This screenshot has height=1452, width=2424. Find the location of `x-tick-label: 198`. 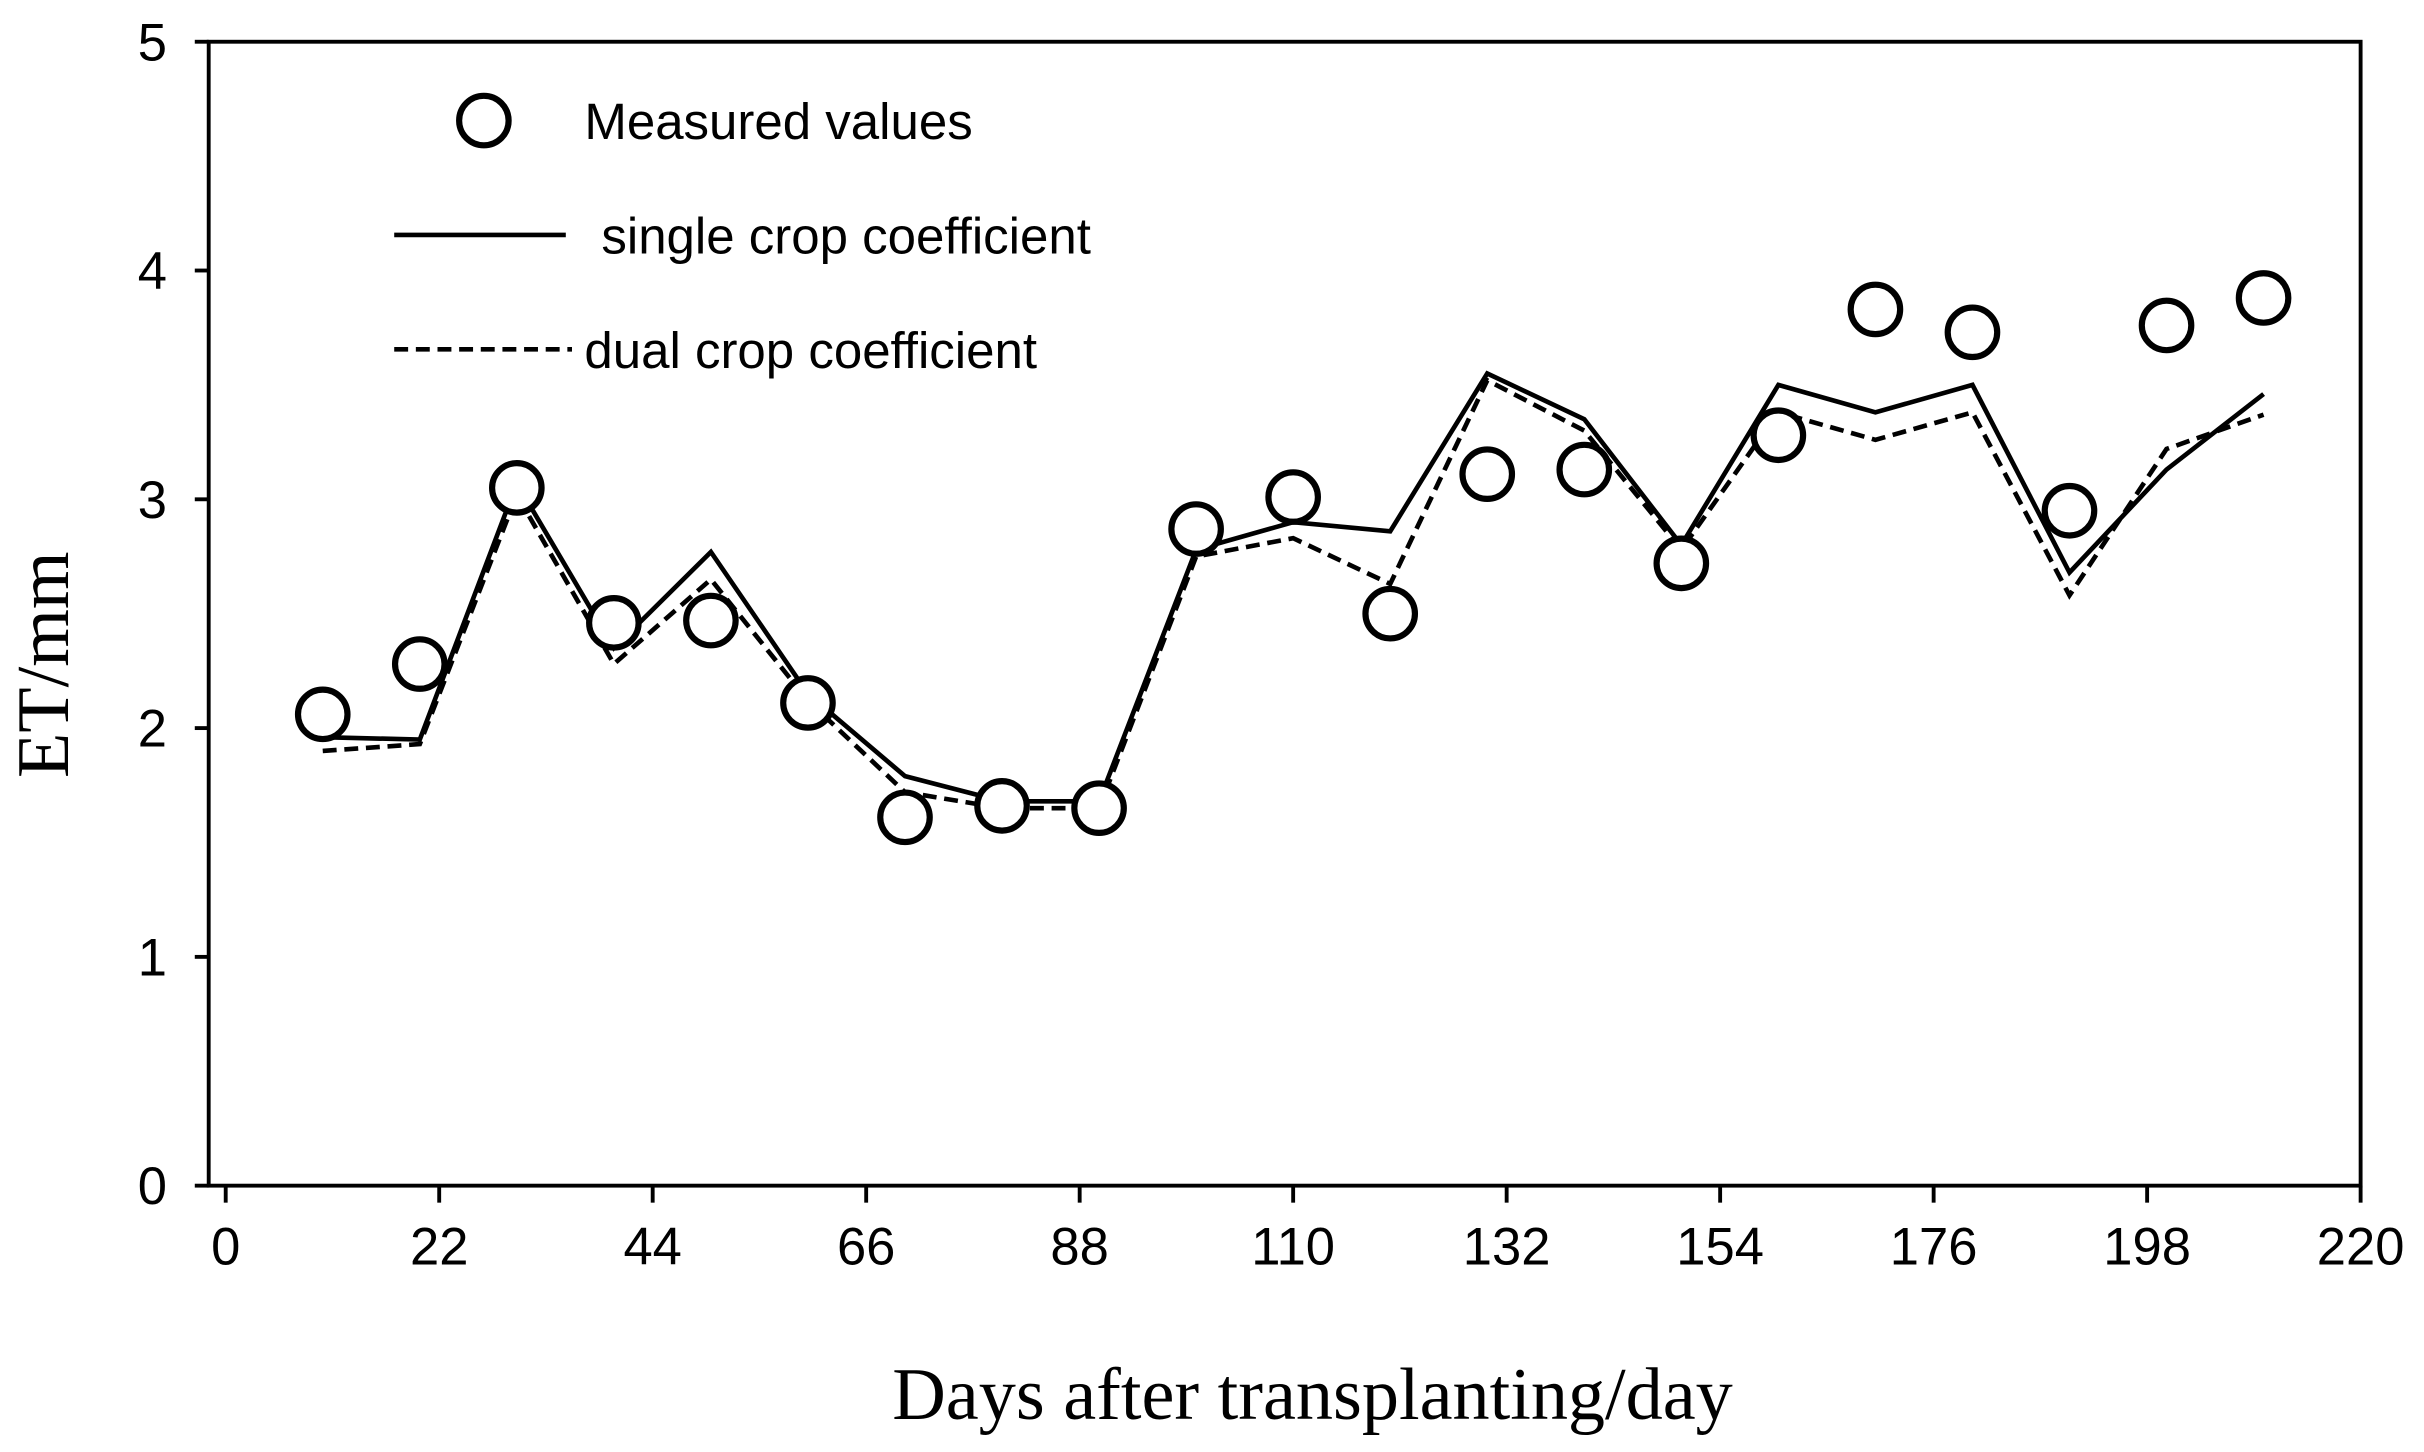

x-tick-label: 198 is located at coordinates (2147, 1246).